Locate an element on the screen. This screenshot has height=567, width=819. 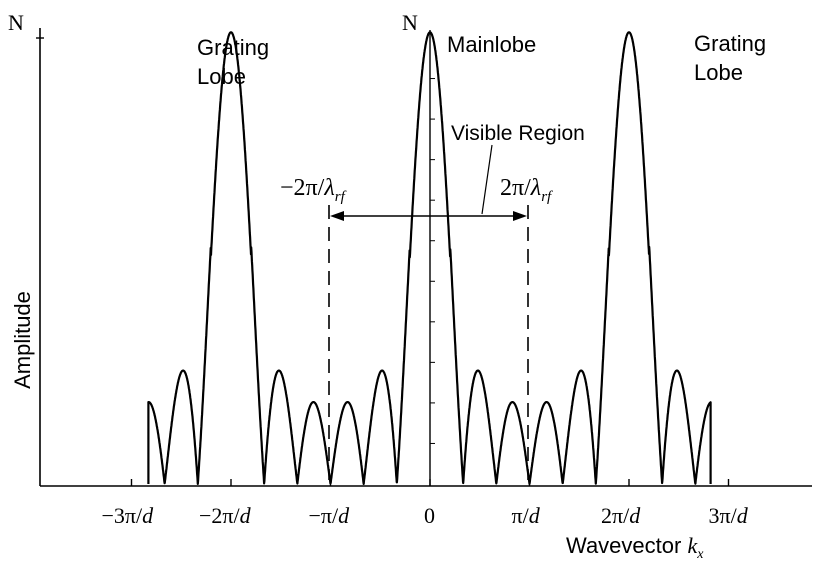
y-axis-label: Amplitude is located at coordinates (22, 340).